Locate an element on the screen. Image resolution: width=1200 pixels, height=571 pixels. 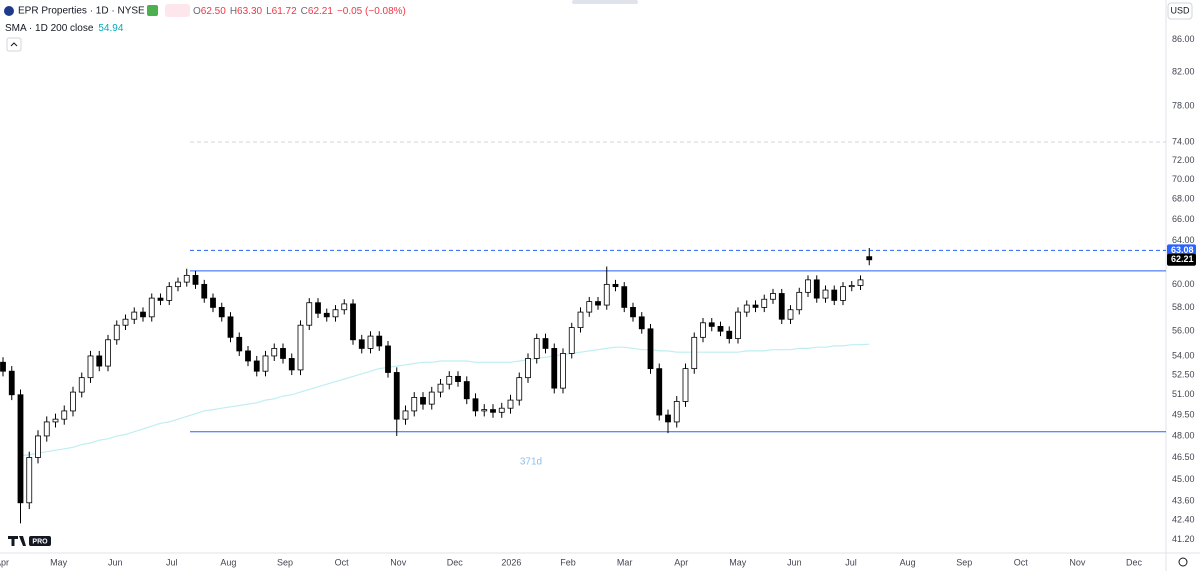
collapse-button is located at coordinates (14, 44).